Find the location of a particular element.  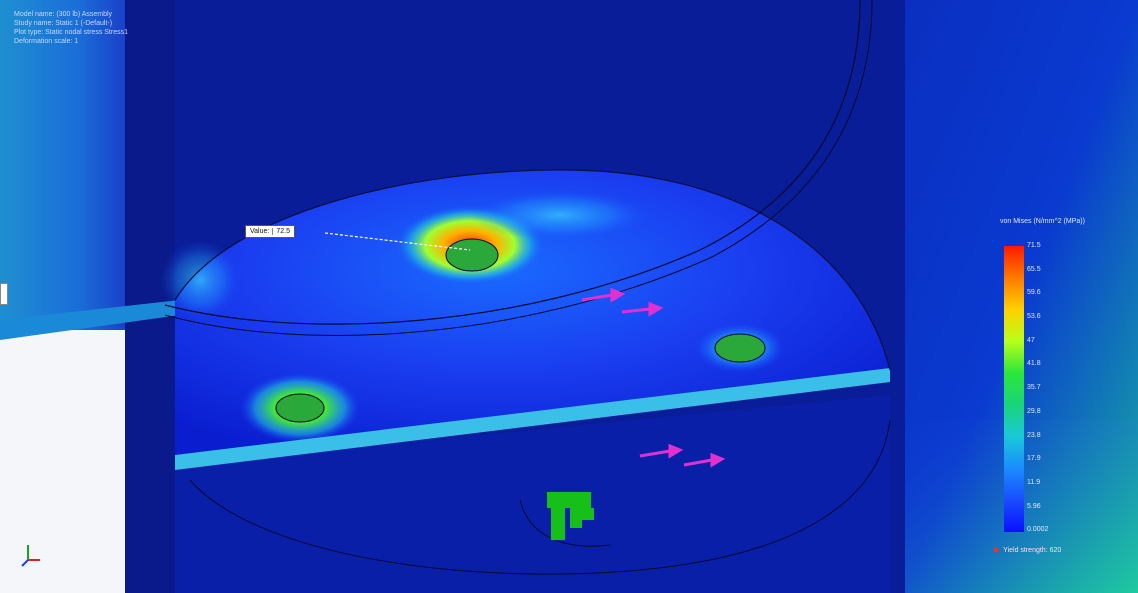

legend-tick: 65.5 is located at coordinates (1034, 269).